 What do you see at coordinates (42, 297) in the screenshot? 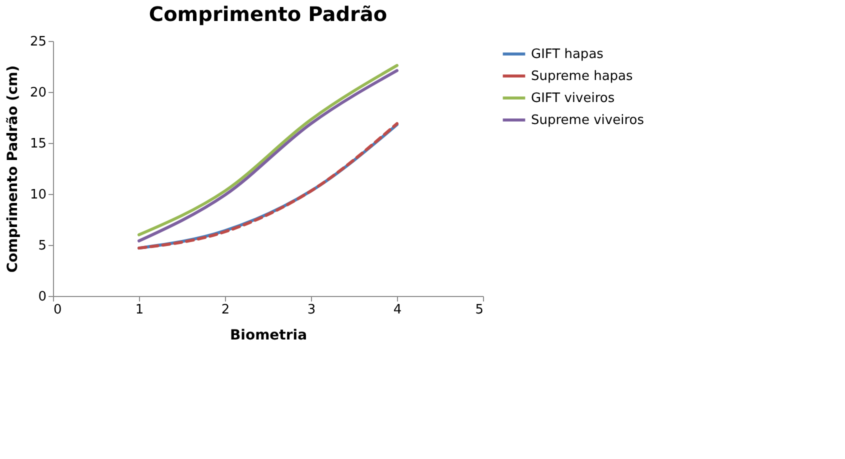
I see `y-tick-label: 0` at bounding box center [42, 297].